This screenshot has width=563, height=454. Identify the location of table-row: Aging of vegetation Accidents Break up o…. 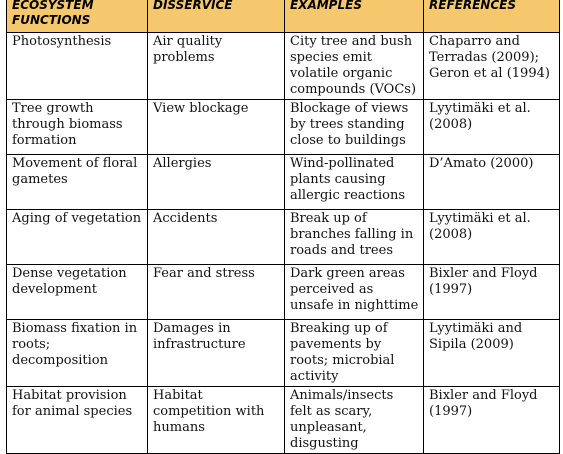
(283, 237).